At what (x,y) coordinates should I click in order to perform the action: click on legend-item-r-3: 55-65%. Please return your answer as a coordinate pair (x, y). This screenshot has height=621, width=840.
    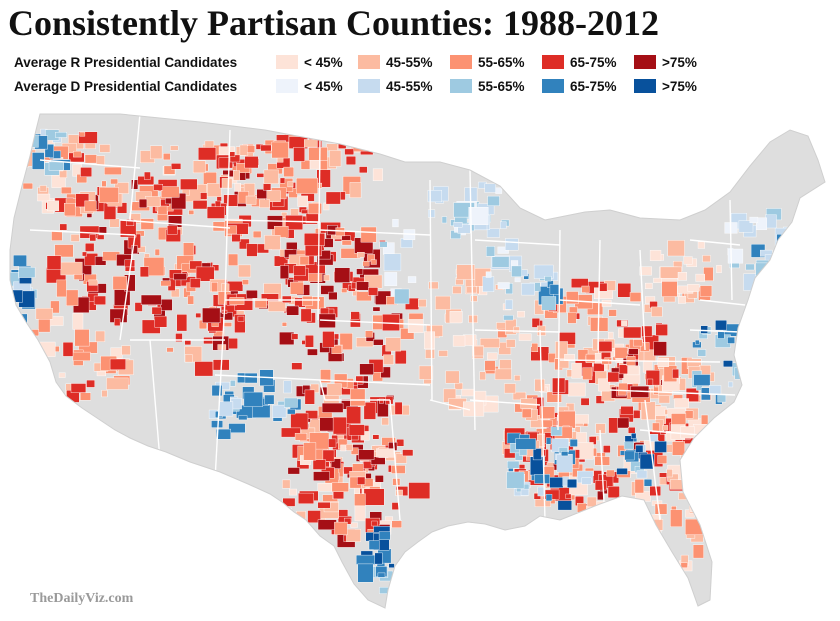
    Looking at the image, I should click on (496, 62).